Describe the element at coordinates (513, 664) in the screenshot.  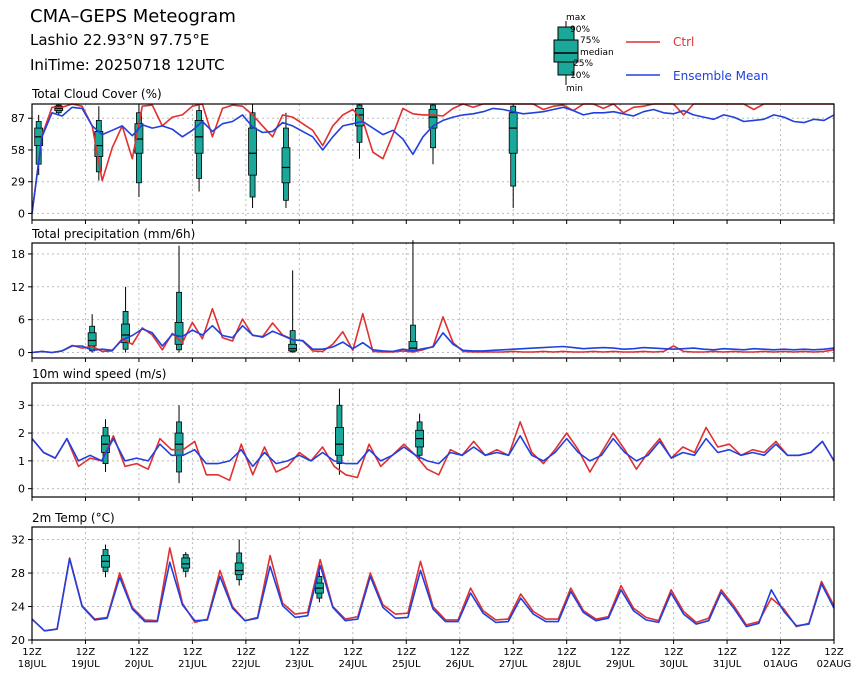
I see `x-tick-date: 27JUL` at that location.